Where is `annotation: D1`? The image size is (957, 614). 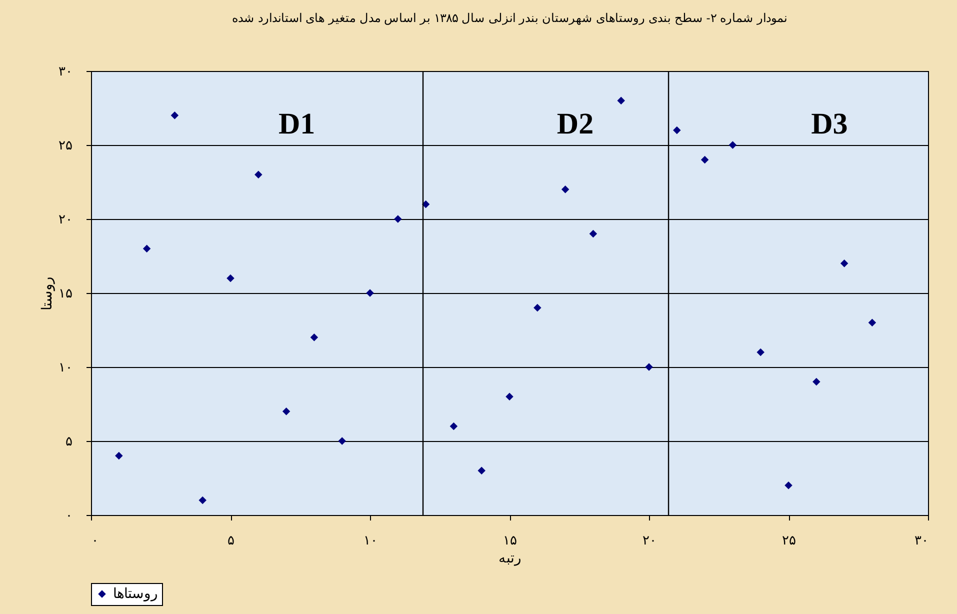 annotation: D1 is located at coordinates (297, 123).